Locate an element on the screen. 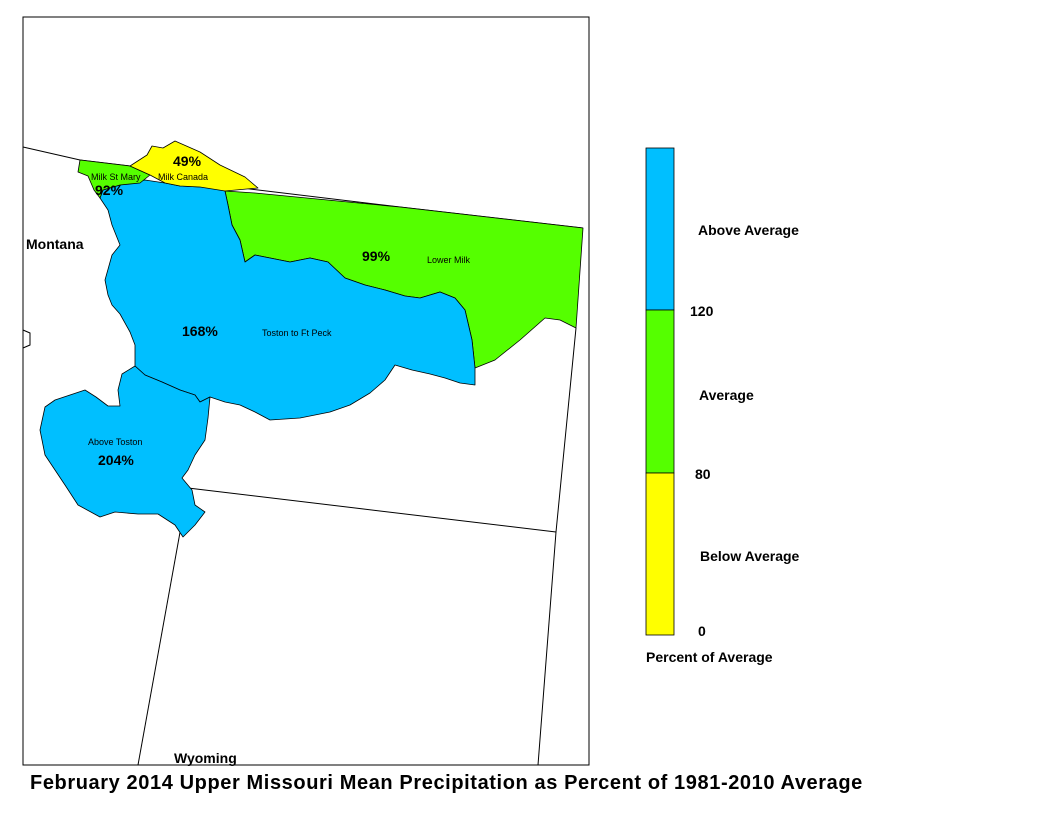 This screenshot has height=816, width=1056. idaho-border-fragment is located at coordinates (26, 339).